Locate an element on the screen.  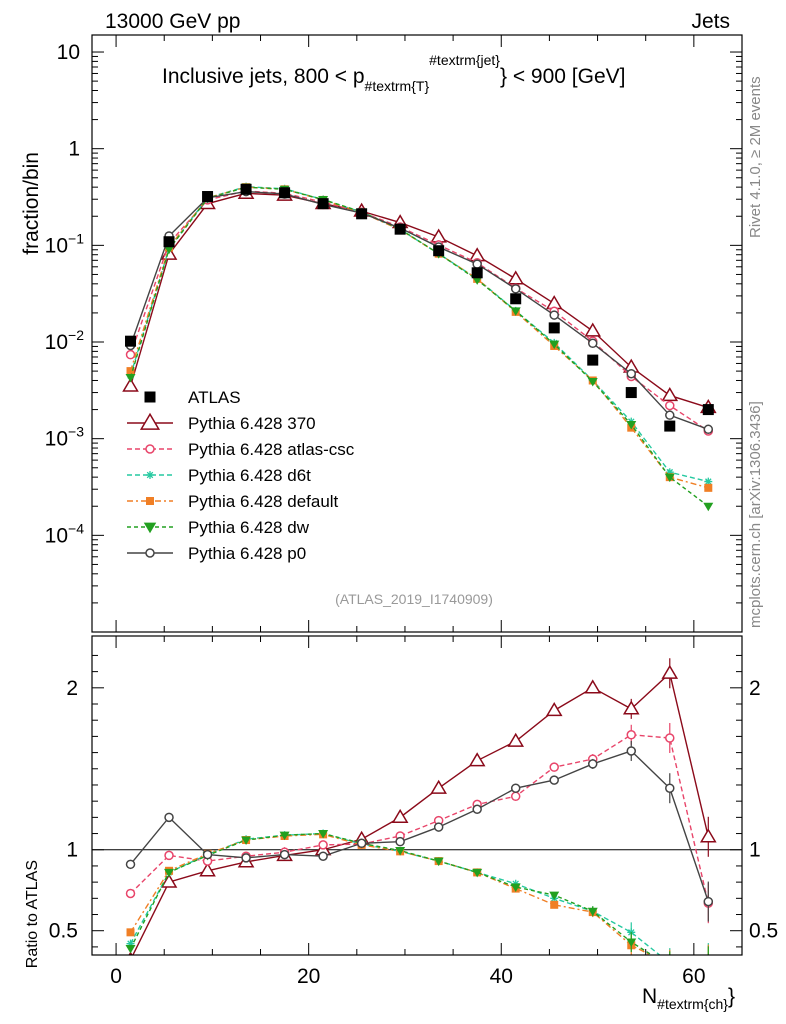
ratio-line-pythia-6428-atlas-csc is located at coordinates (419, 819).